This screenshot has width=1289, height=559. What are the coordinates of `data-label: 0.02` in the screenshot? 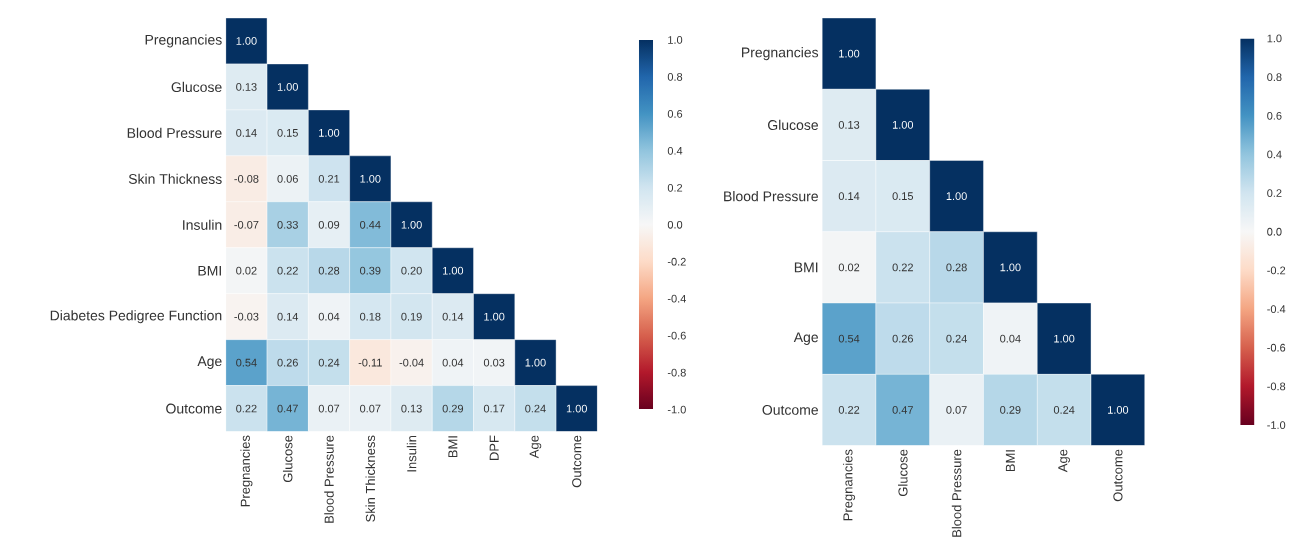 It's located at (849, 267).